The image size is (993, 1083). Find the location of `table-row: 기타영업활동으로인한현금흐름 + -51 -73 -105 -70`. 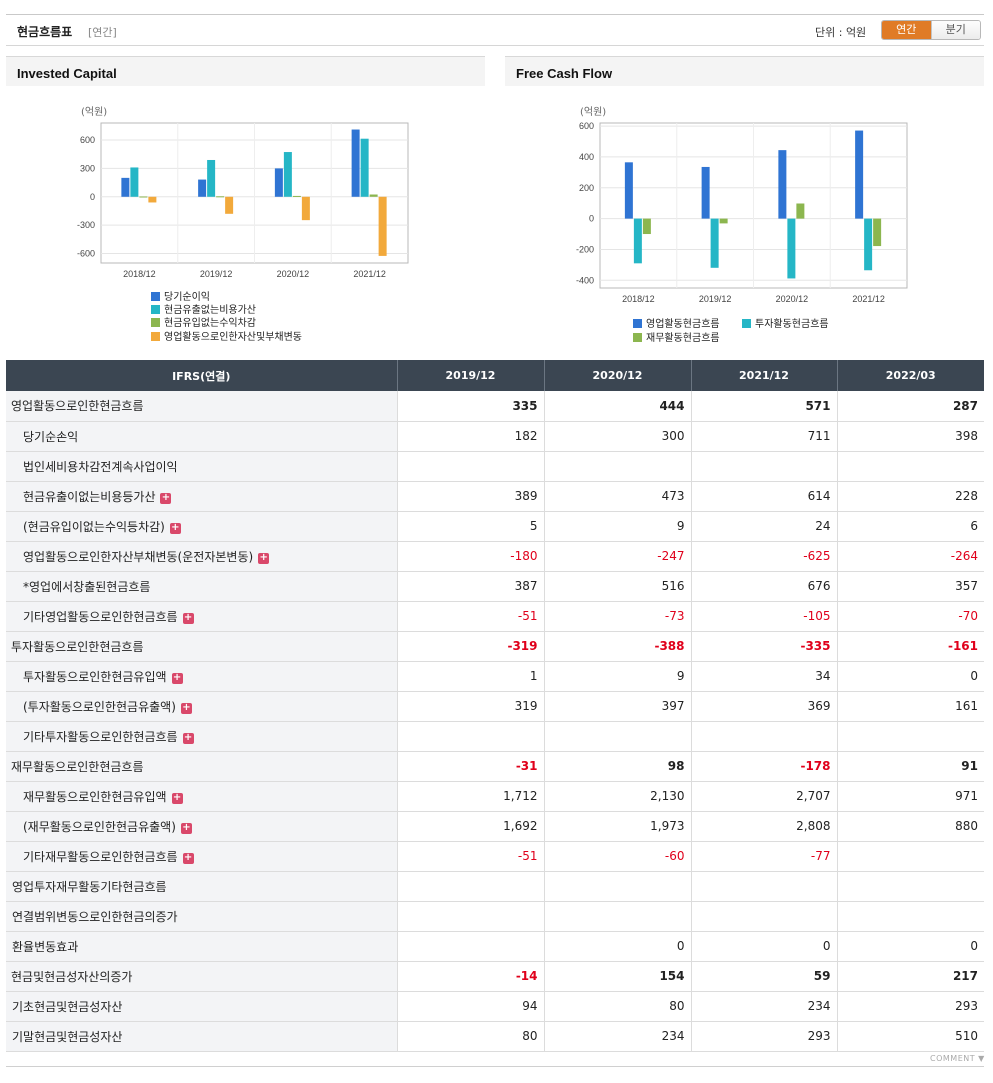

table-row: 기타영업활동으로인한현금흐름 + -51 -73 -105 -70 is located at coordinates (495, 616).